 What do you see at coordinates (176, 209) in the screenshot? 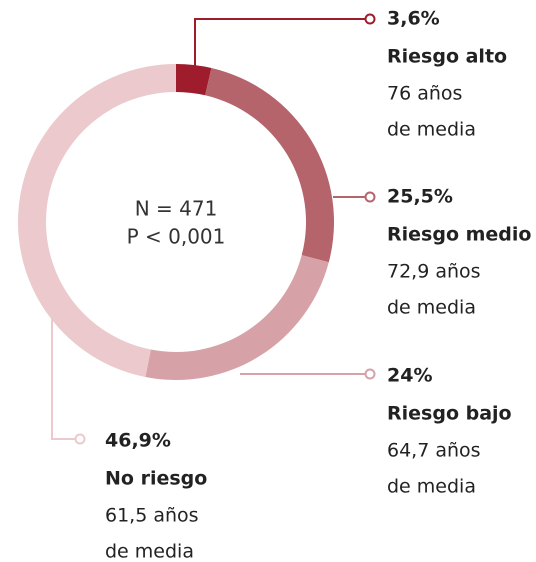
I see `center-text: N = 471` at bounding box center [176, 209].